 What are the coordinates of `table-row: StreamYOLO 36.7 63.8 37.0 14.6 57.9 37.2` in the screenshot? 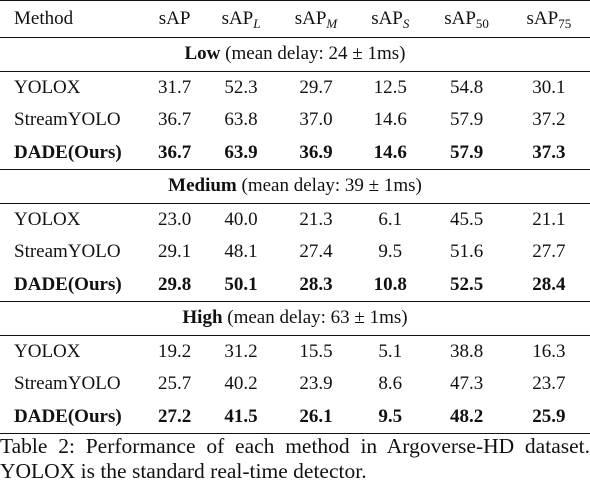 It's located at (295, 120).